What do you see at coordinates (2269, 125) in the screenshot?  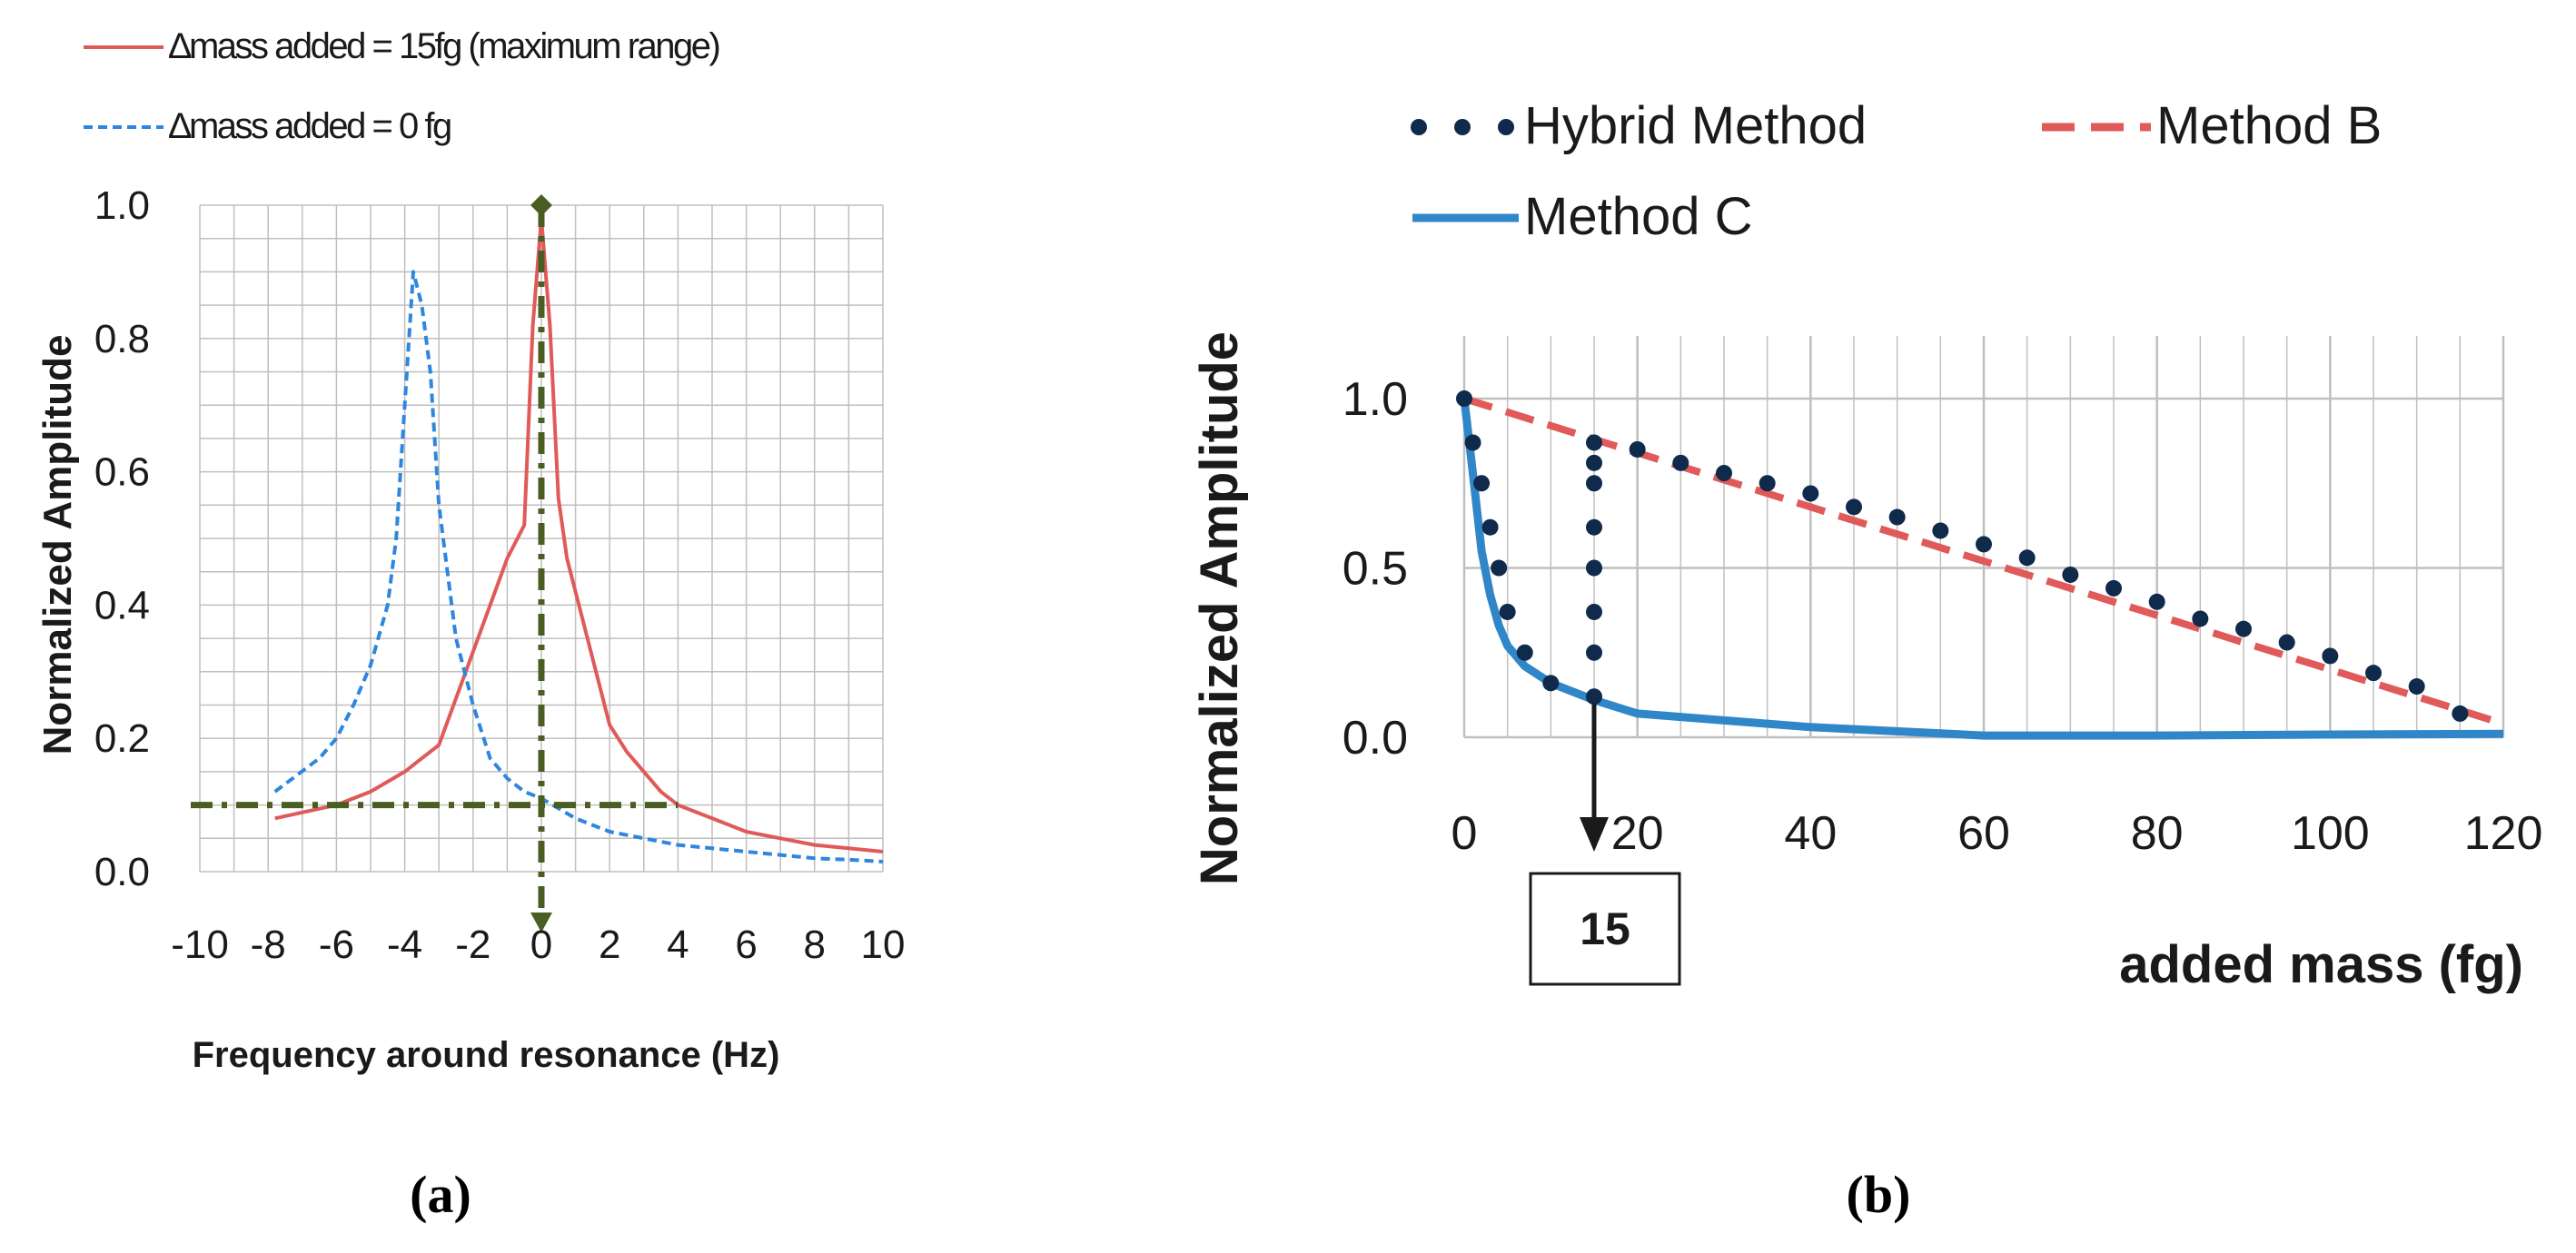 I see `legend-label-method-b: Method B` at bounding box center [2269, 125].